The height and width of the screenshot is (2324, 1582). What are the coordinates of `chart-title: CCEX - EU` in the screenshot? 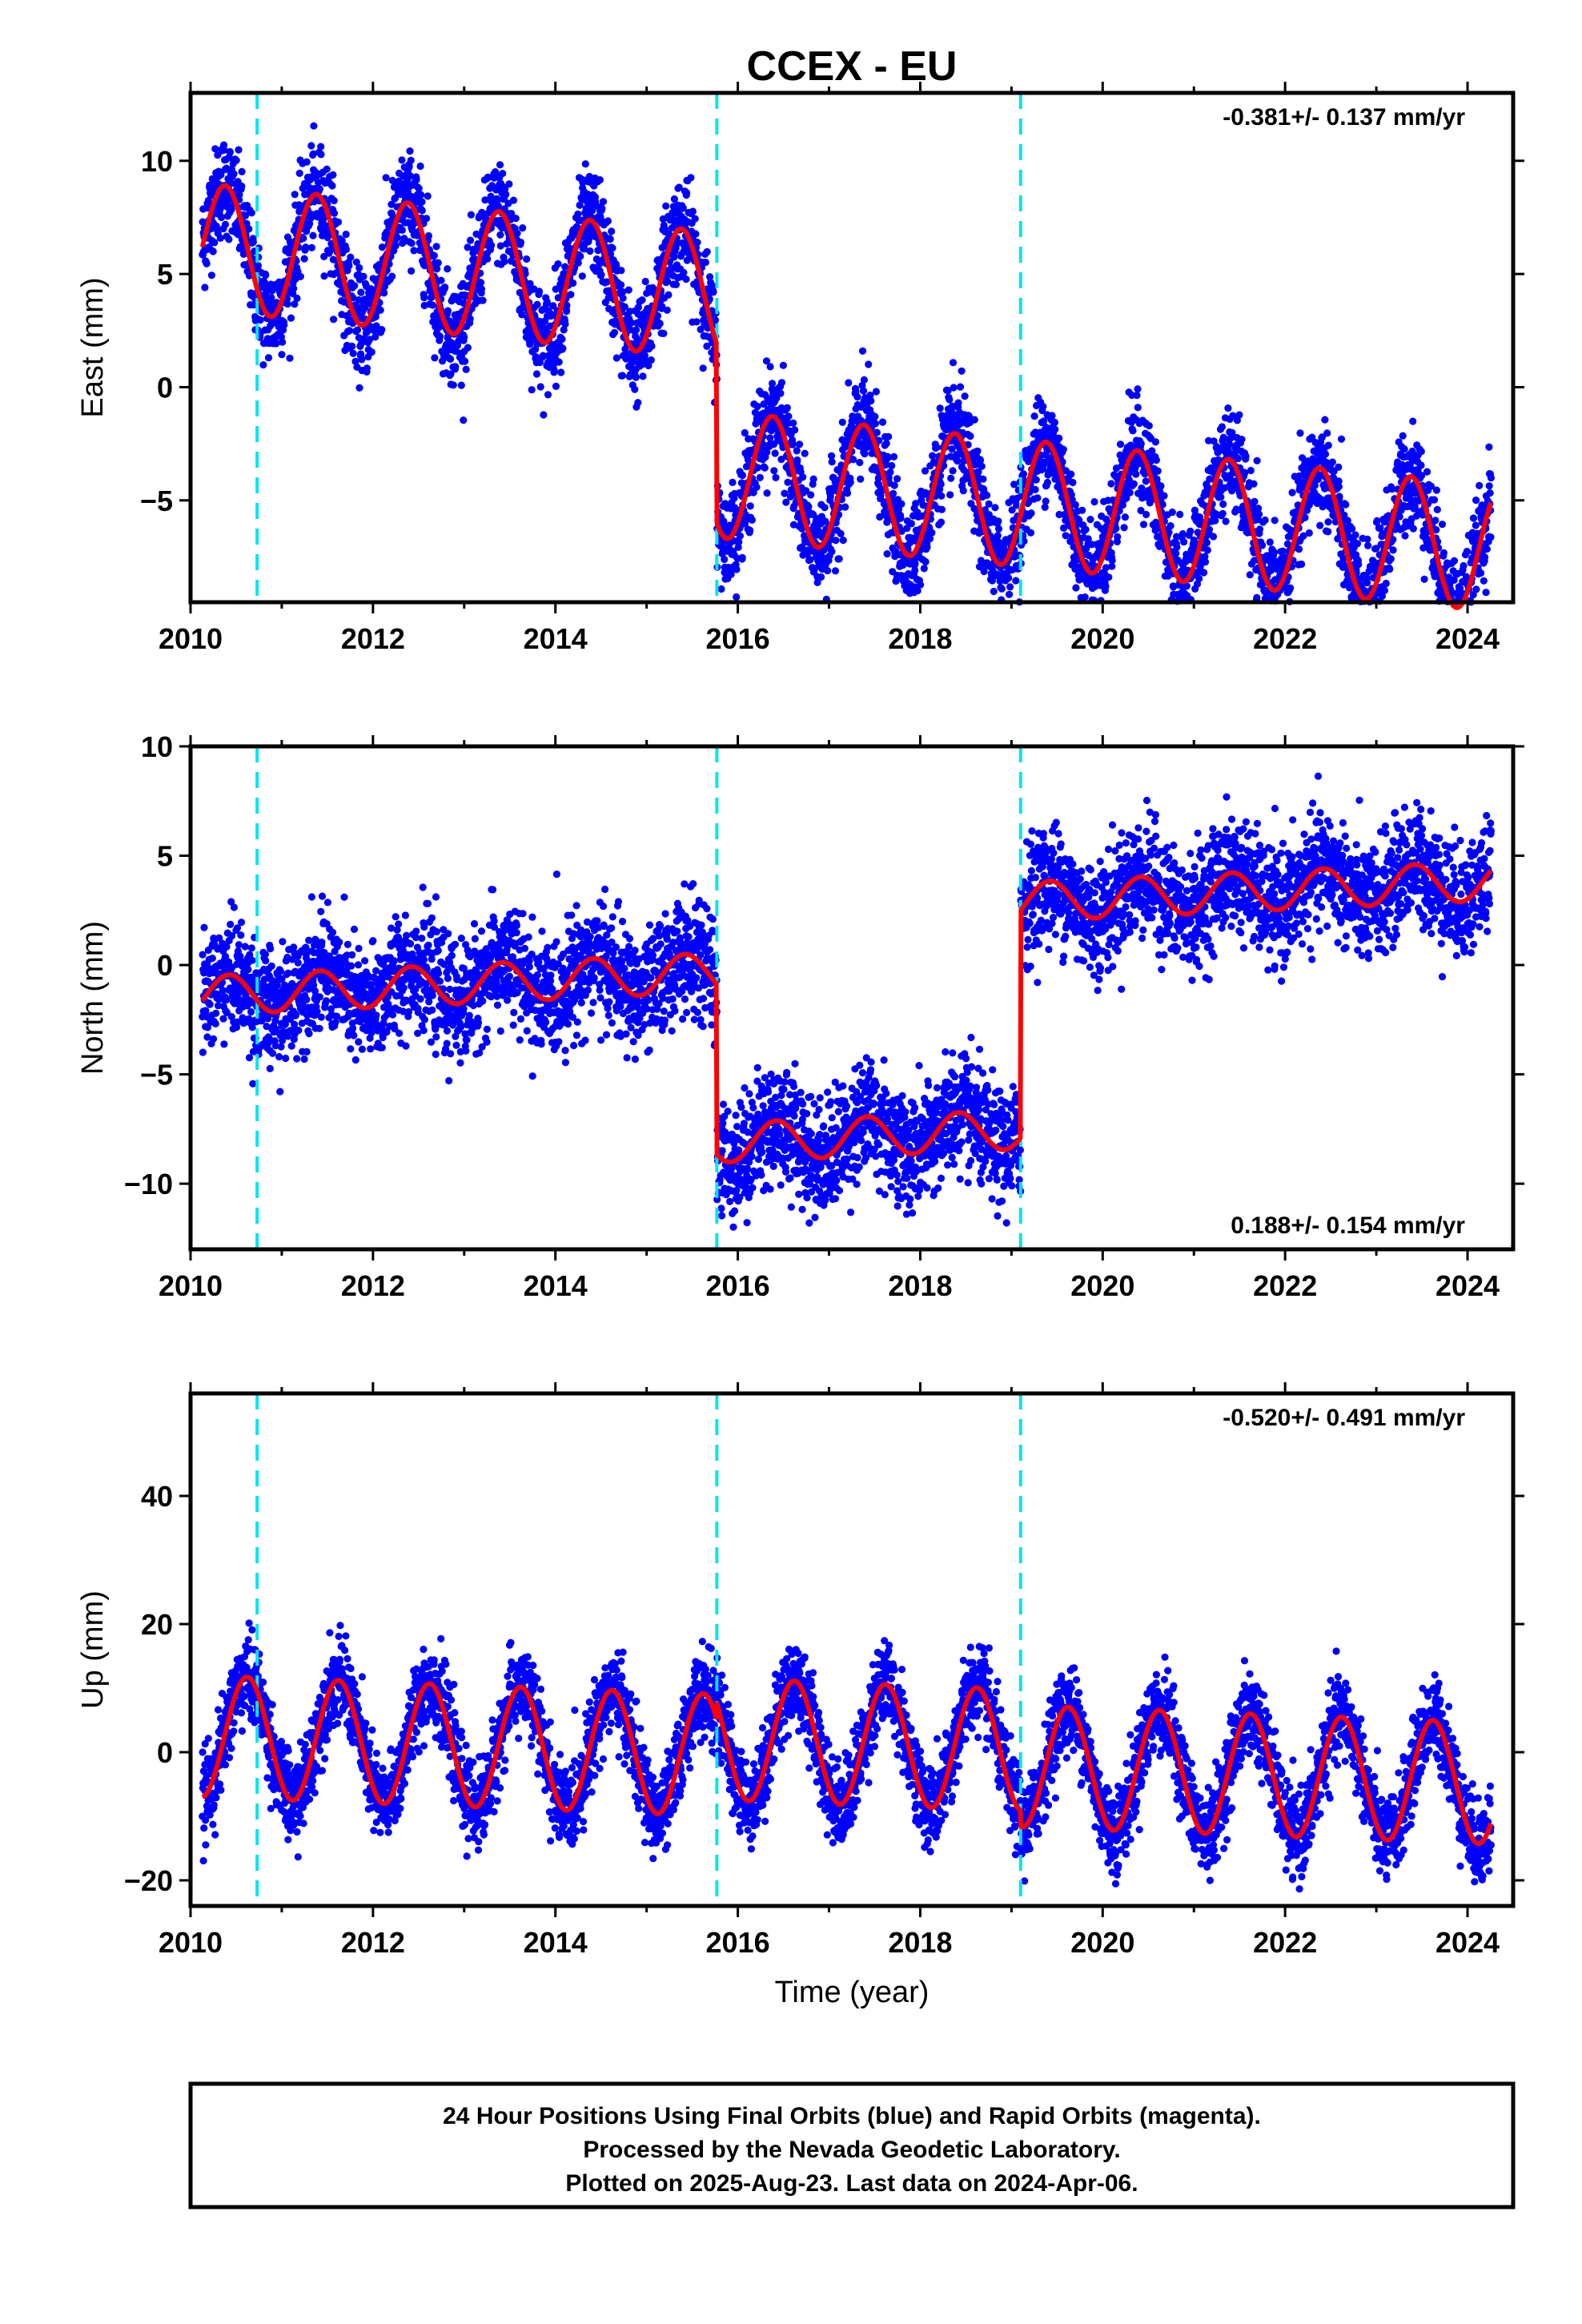 It's located at (852, 66).